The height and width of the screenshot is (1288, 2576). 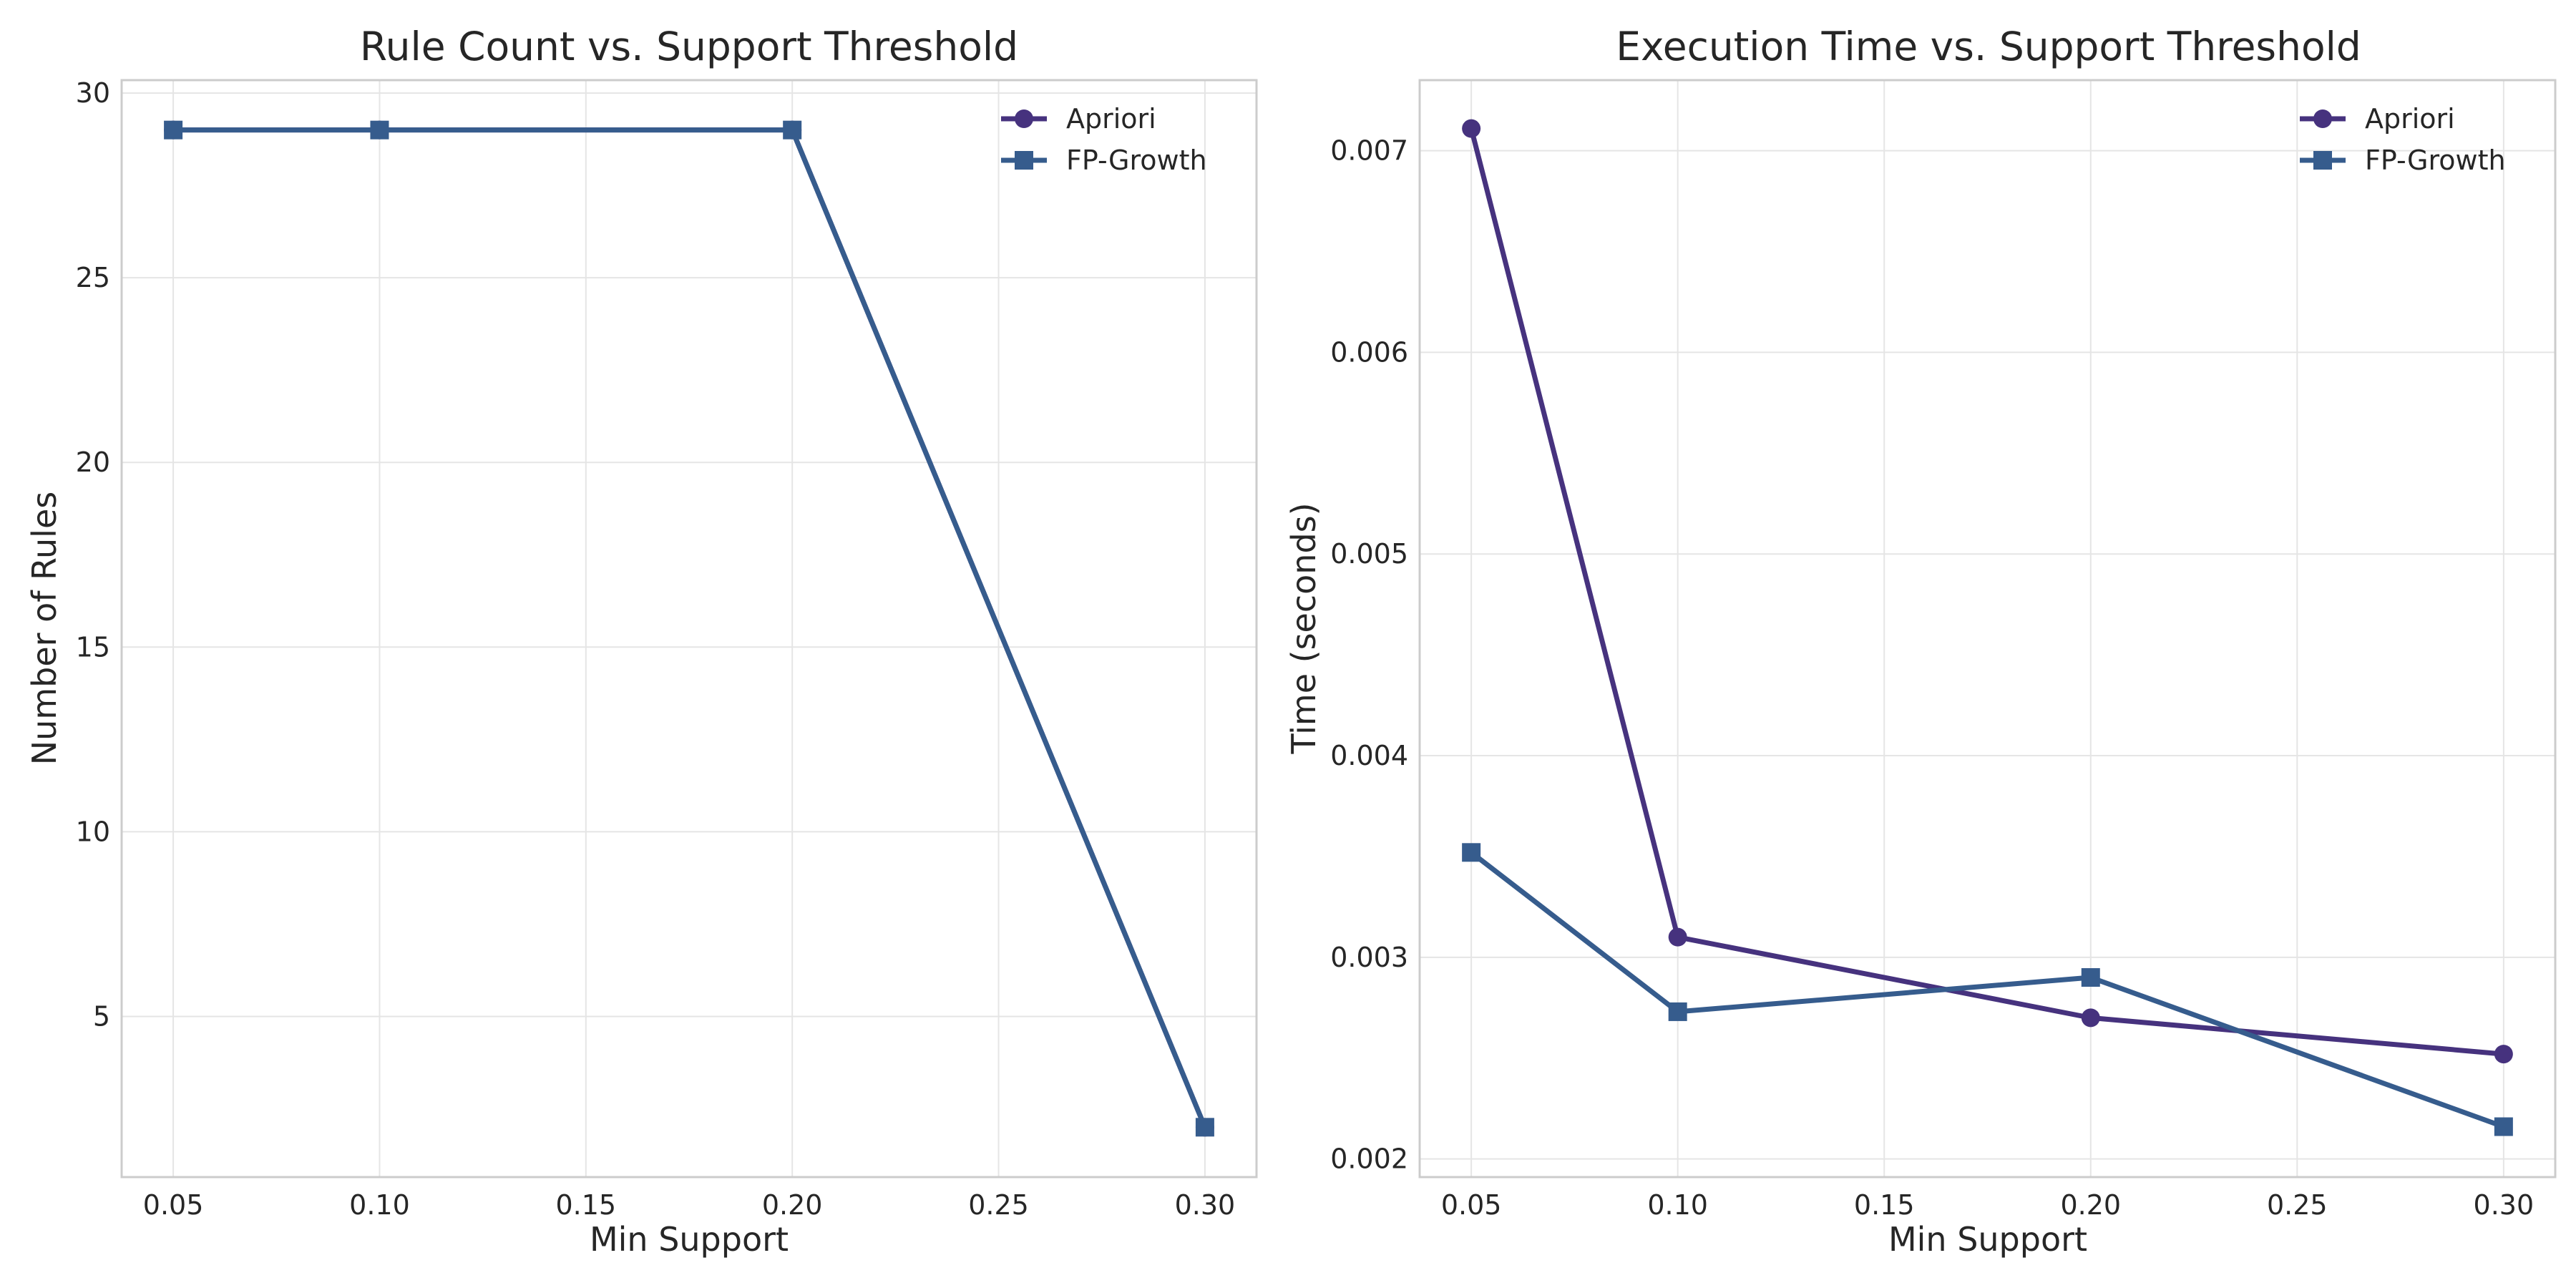 What do you see at coordinates (1369, 151) in the screenshot?
I see `y-tick-label: 0.007` at bounding box center [1369, 151].